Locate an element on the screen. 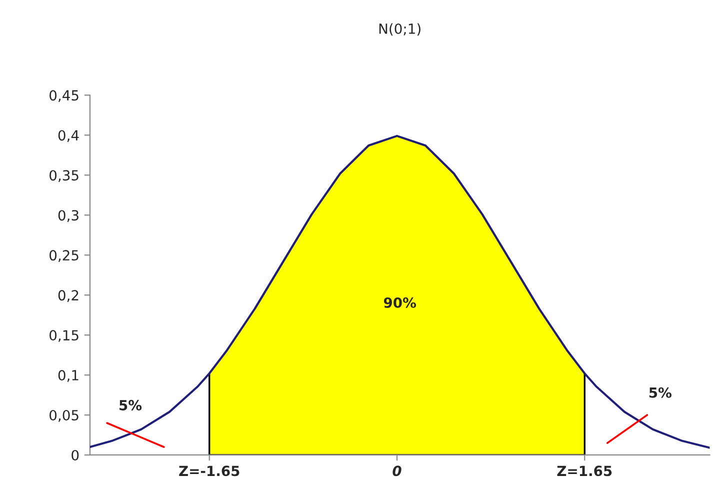 Image resolution: width=714 pixels, height=483 pixels. y-tick-label: 0,1 is located at coordinates (68, 376).